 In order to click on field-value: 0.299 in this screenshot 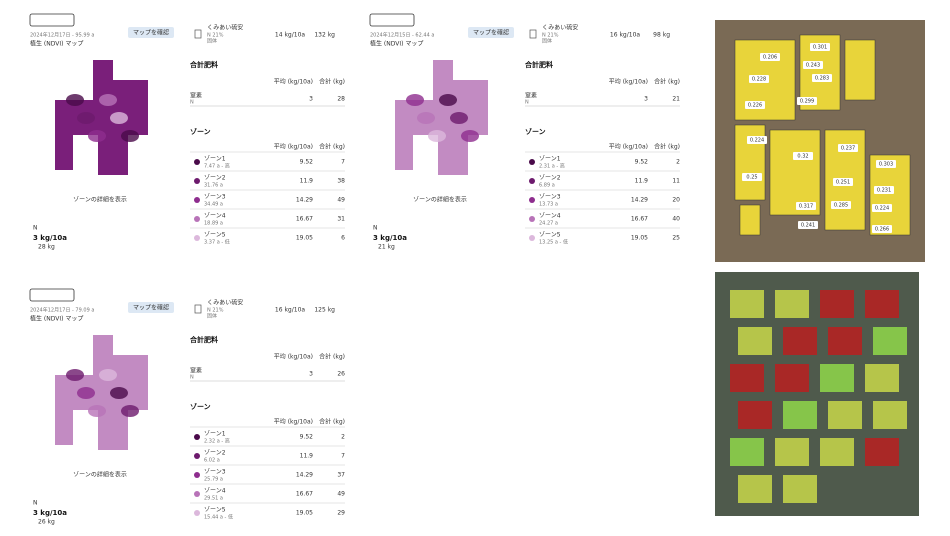, I will do `click(807, 102)`.